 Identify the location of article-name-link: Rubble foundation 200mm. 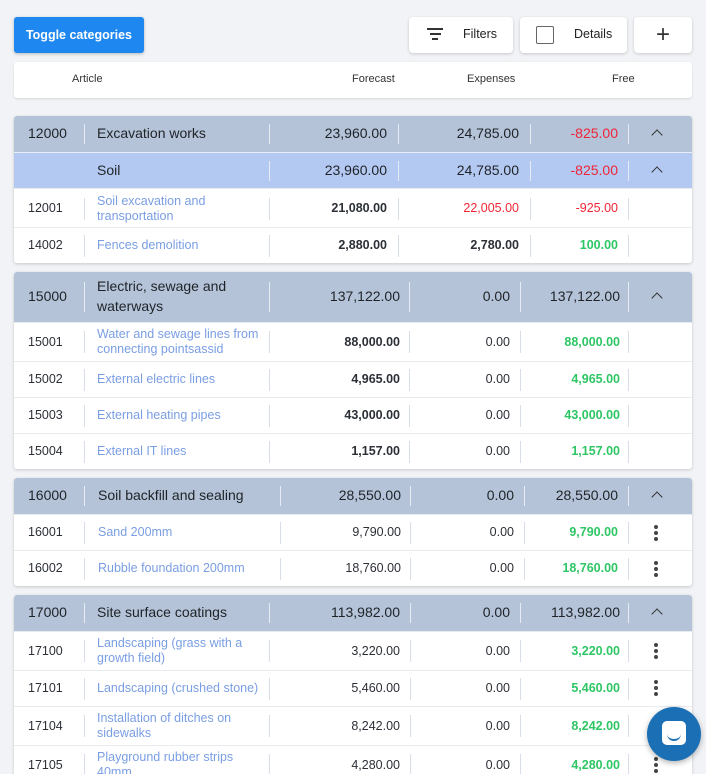
(171, 568).